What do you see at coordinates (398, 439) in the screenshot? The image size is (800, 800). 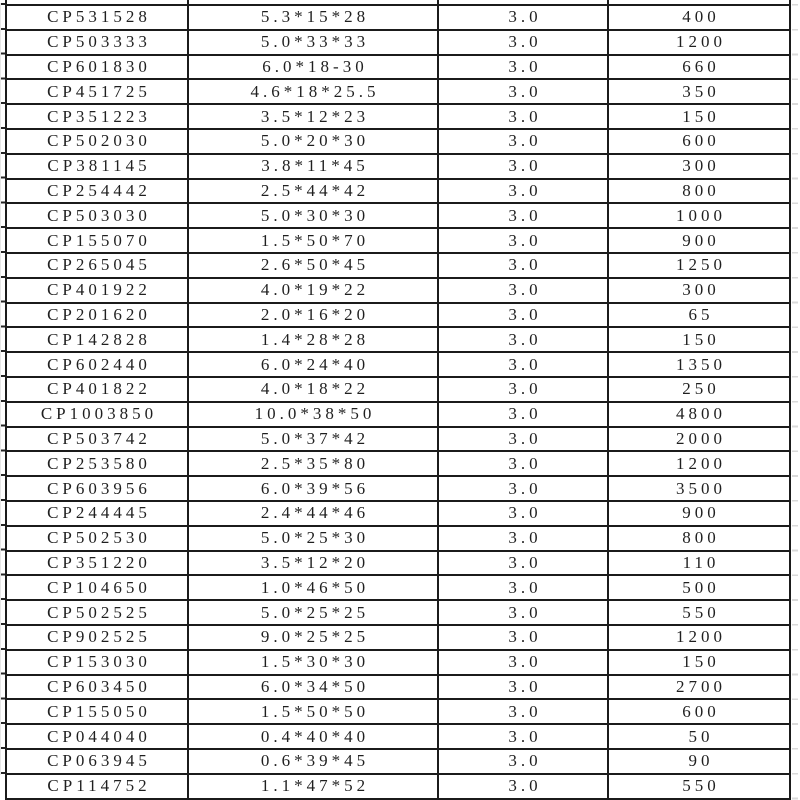 I see `table-row: CP503742 5.0*37*42 3.0 2000` at bounding box center [398, 439].